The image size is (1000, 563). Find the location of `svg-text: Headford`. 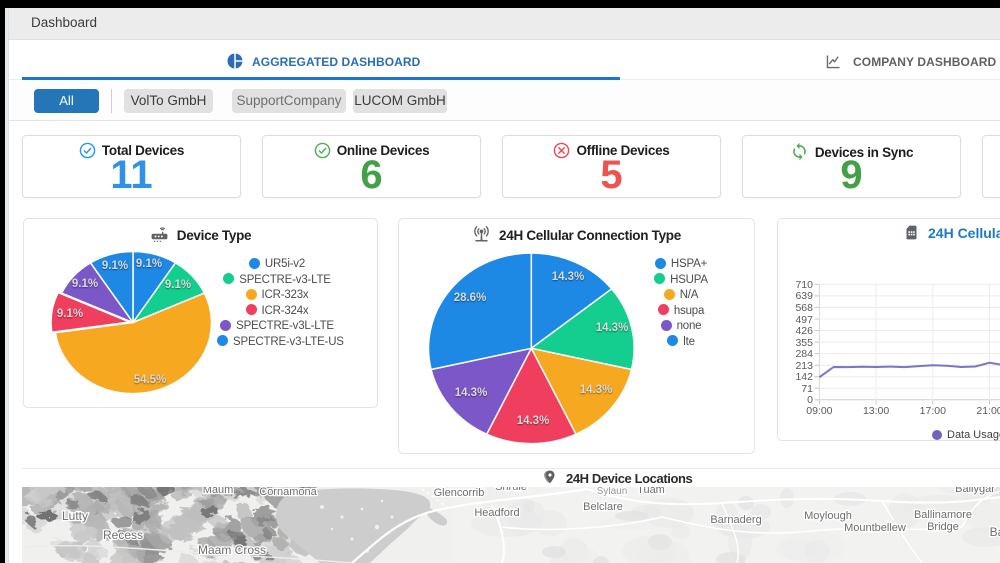

svg-text: Headford is located at coordinates (496, 513).